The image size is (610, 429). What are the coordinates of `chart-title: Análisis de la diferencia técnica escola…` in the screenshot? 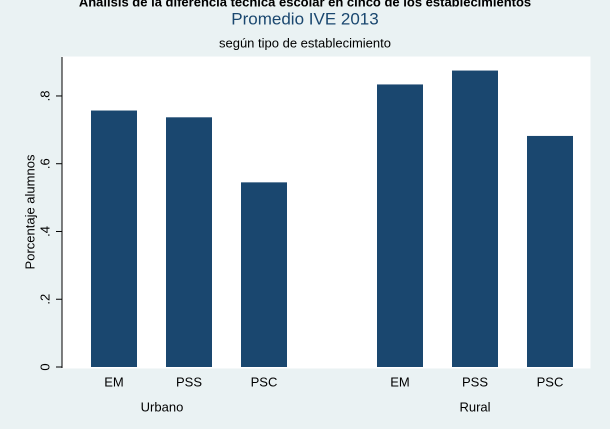 It's located at (305, 4).